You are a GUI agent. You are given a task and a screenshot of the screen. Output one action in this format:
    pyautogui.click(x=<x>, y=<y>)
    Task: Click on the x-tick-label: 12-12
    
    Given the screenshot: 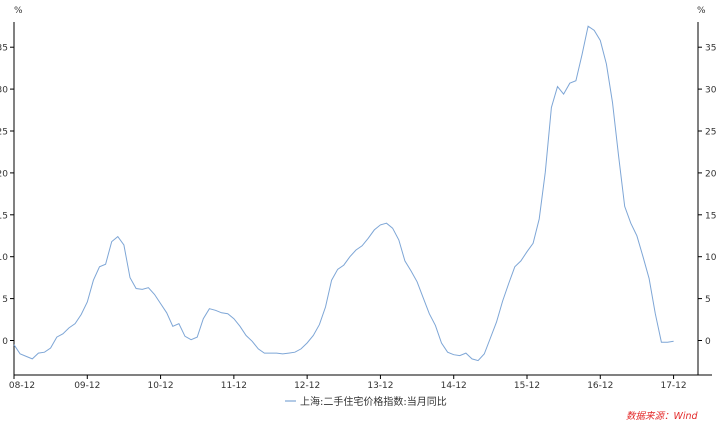 What is the action you would take?
    pyautogui.click(x=307, y=386)
    